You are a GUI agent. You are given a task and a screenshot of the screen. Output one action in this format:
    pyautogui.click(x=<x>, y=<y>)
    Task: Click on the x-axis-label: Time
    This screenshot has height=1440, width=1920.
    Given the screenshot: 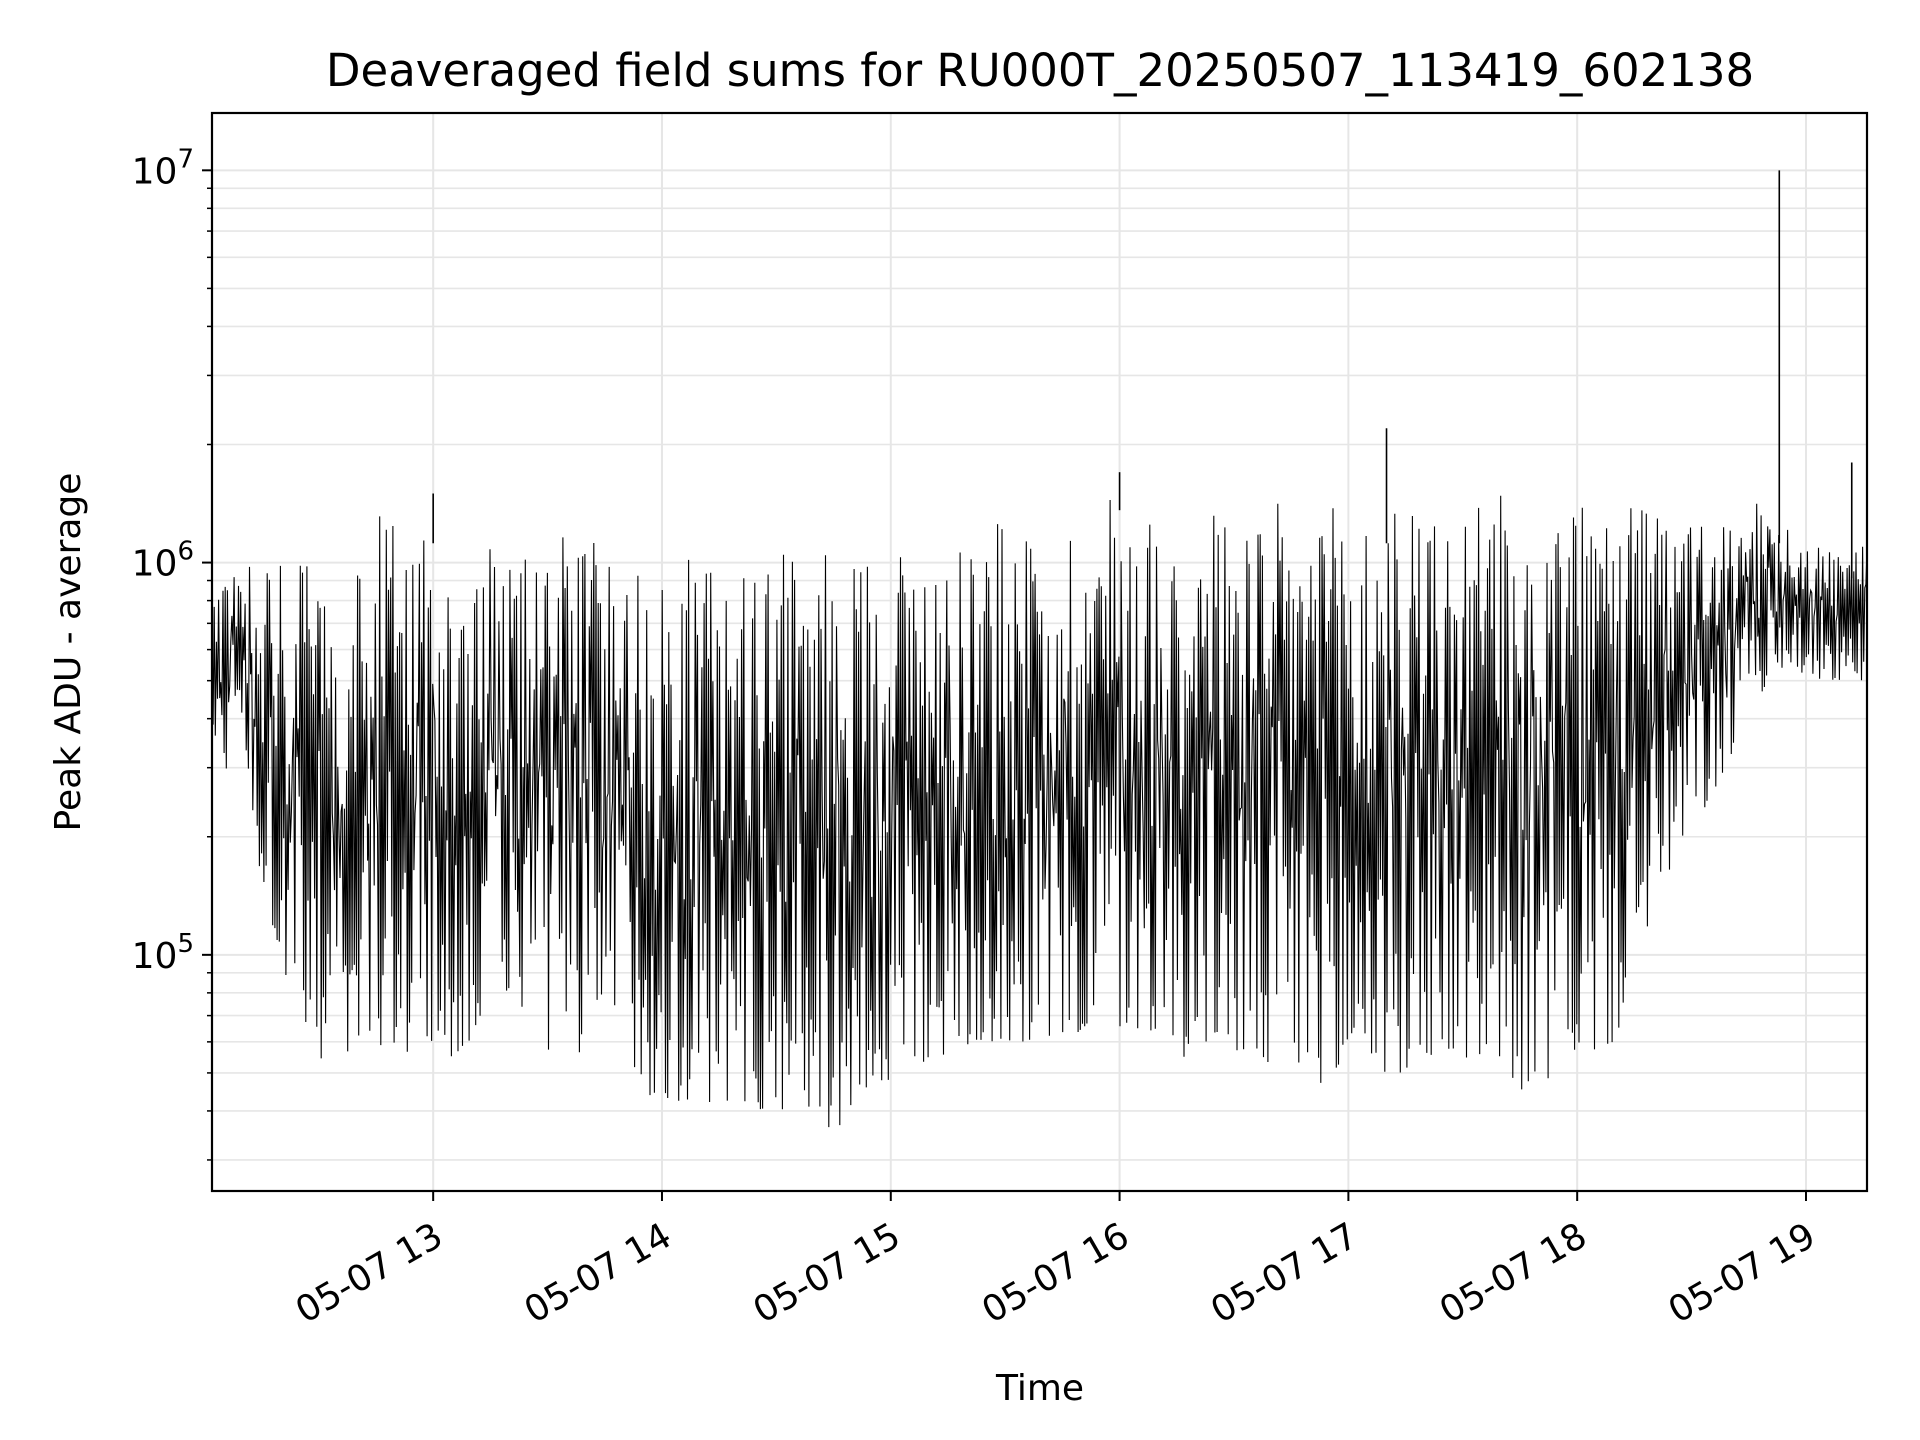 What is the action you would take?
    pyautogui.click(x=1039, y=1388)
    